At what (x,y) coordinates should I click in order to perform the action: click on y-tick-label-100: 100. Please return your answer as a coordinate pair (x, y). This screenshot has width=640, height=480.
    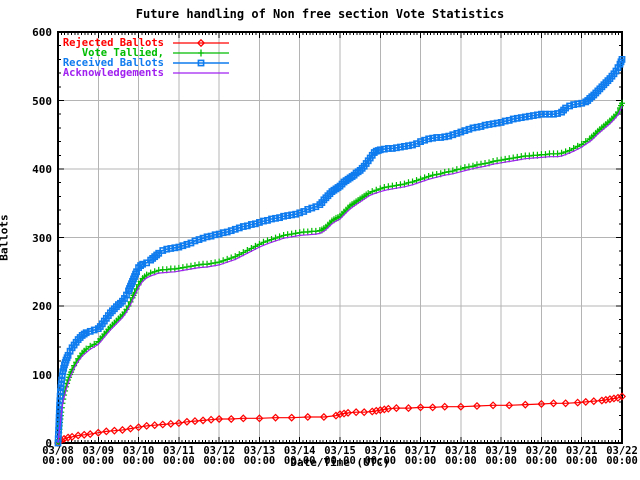
    Looking at the image, I should click on (42, 375).